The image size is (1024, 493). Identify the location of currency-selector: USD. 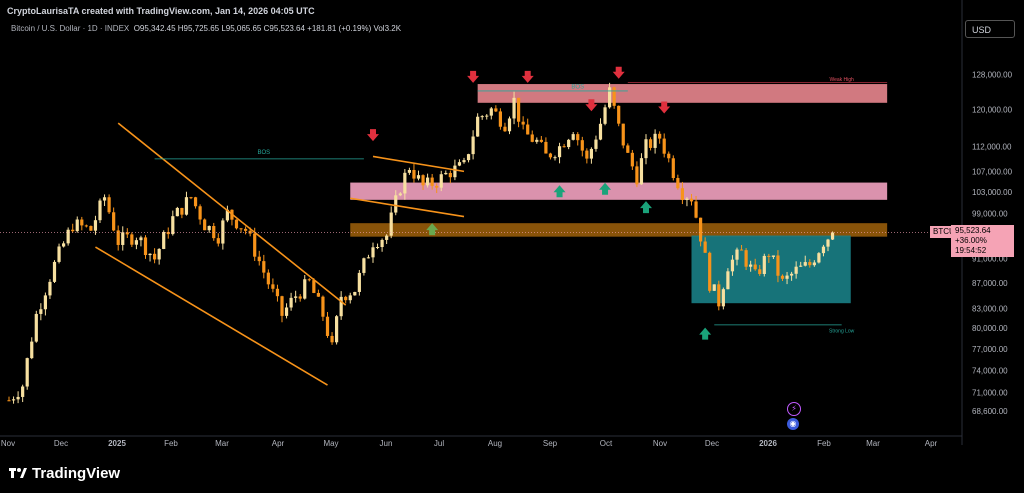
(990, 29).